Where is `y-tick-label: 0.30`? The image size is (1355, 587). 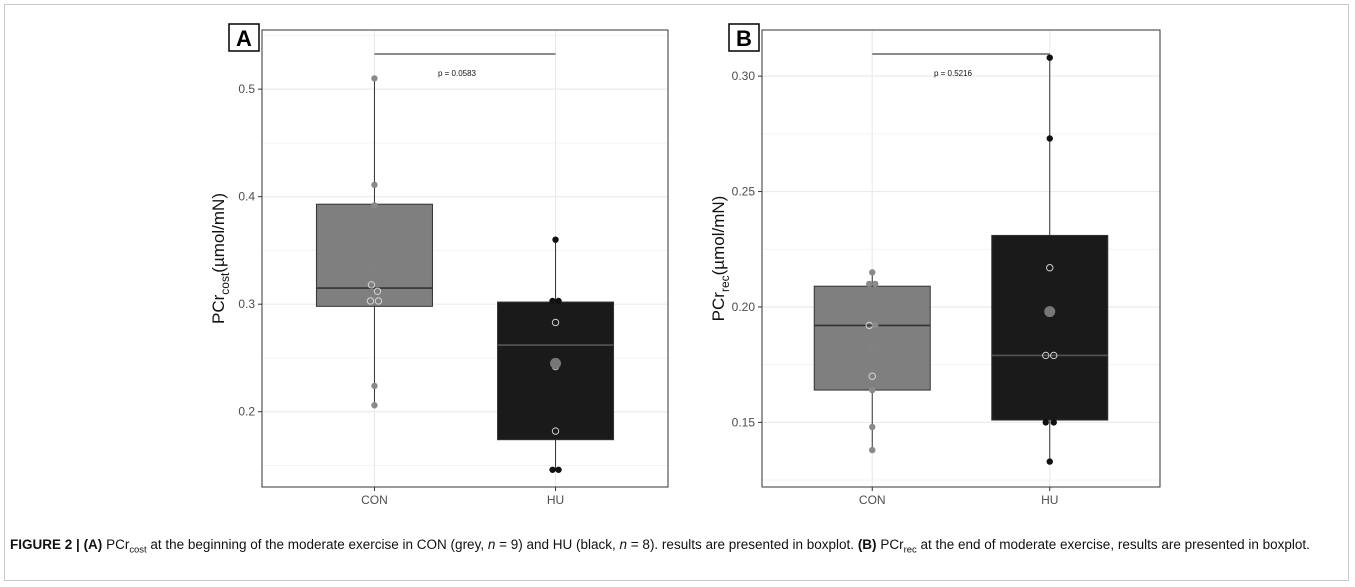
y-tick-label: 0.30 is located at coordinates (744, 76).